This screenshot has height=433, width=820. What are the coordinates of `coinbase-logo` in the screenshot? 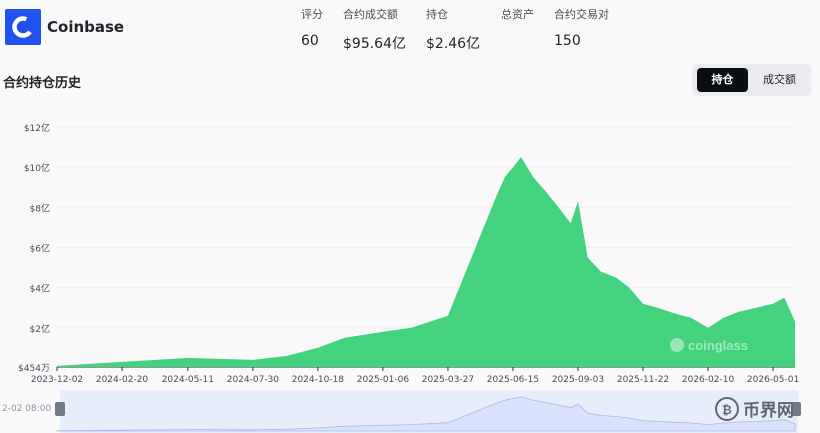 It's located at (23, 27).